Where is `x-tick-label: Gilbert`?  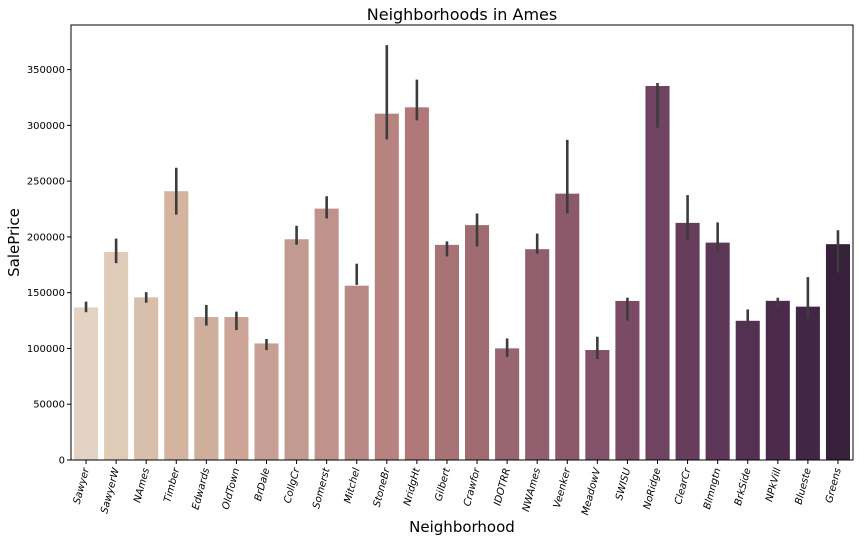 x-tick-label: Gilbert is located at coordinates (443, 484).